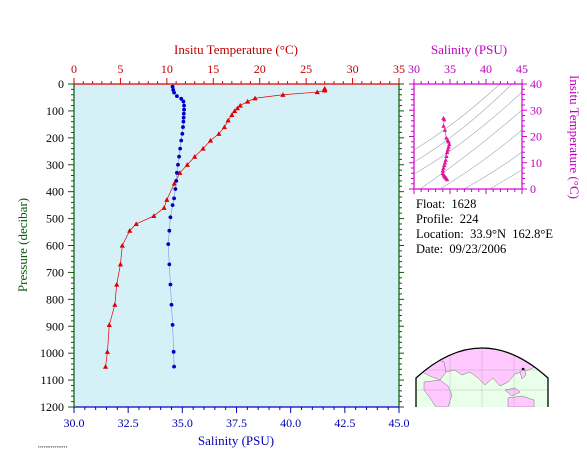 Image resolution: width=587 pixels, height=468 pixels. I want to click on map-border, so click(482, 377).